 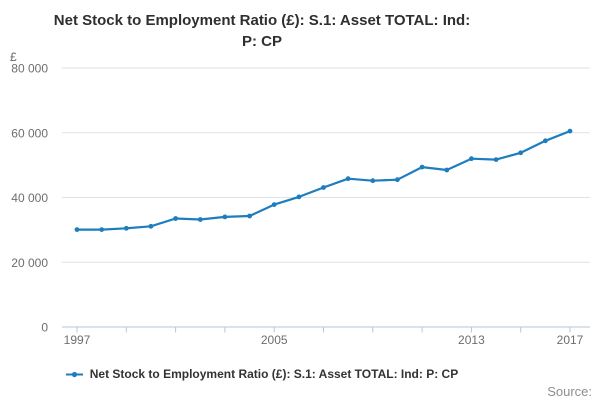 What do you see at coordinates (471, 340) in the screenshot?
I see `x-axis-tick-label: 2013` at bounding box center [471, 340].